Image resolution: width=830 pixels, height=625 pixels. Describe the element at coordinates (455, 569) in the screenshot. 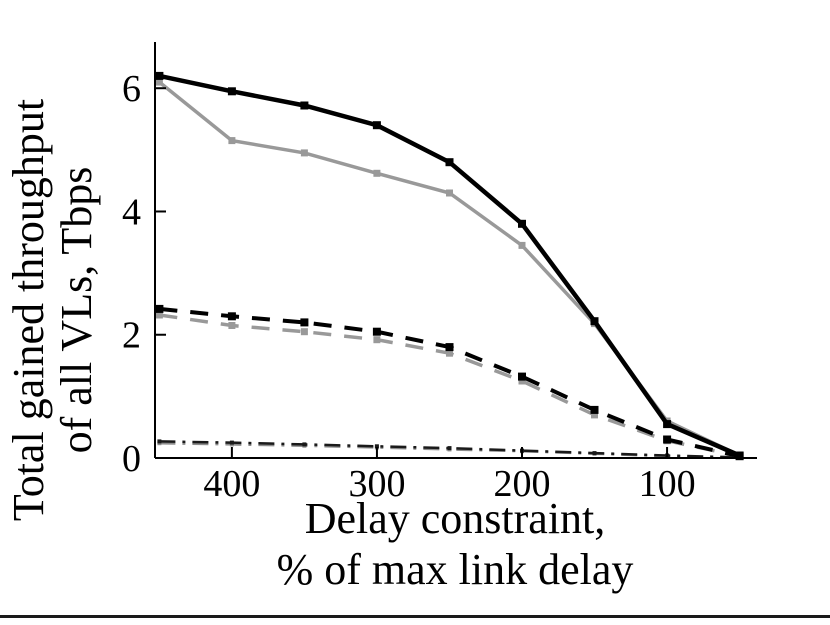

I see `x-axis-title-line2: % of max link delay` at that location.